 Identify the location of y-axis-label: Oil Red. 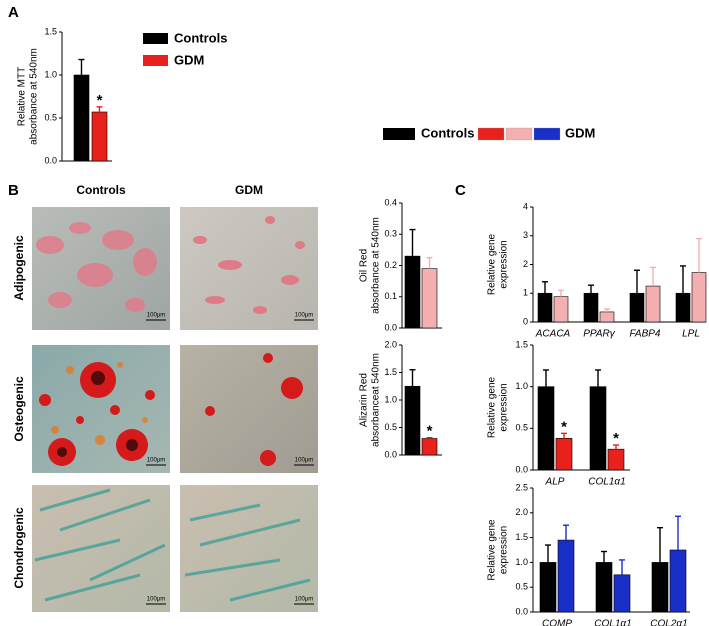
(364, 265).